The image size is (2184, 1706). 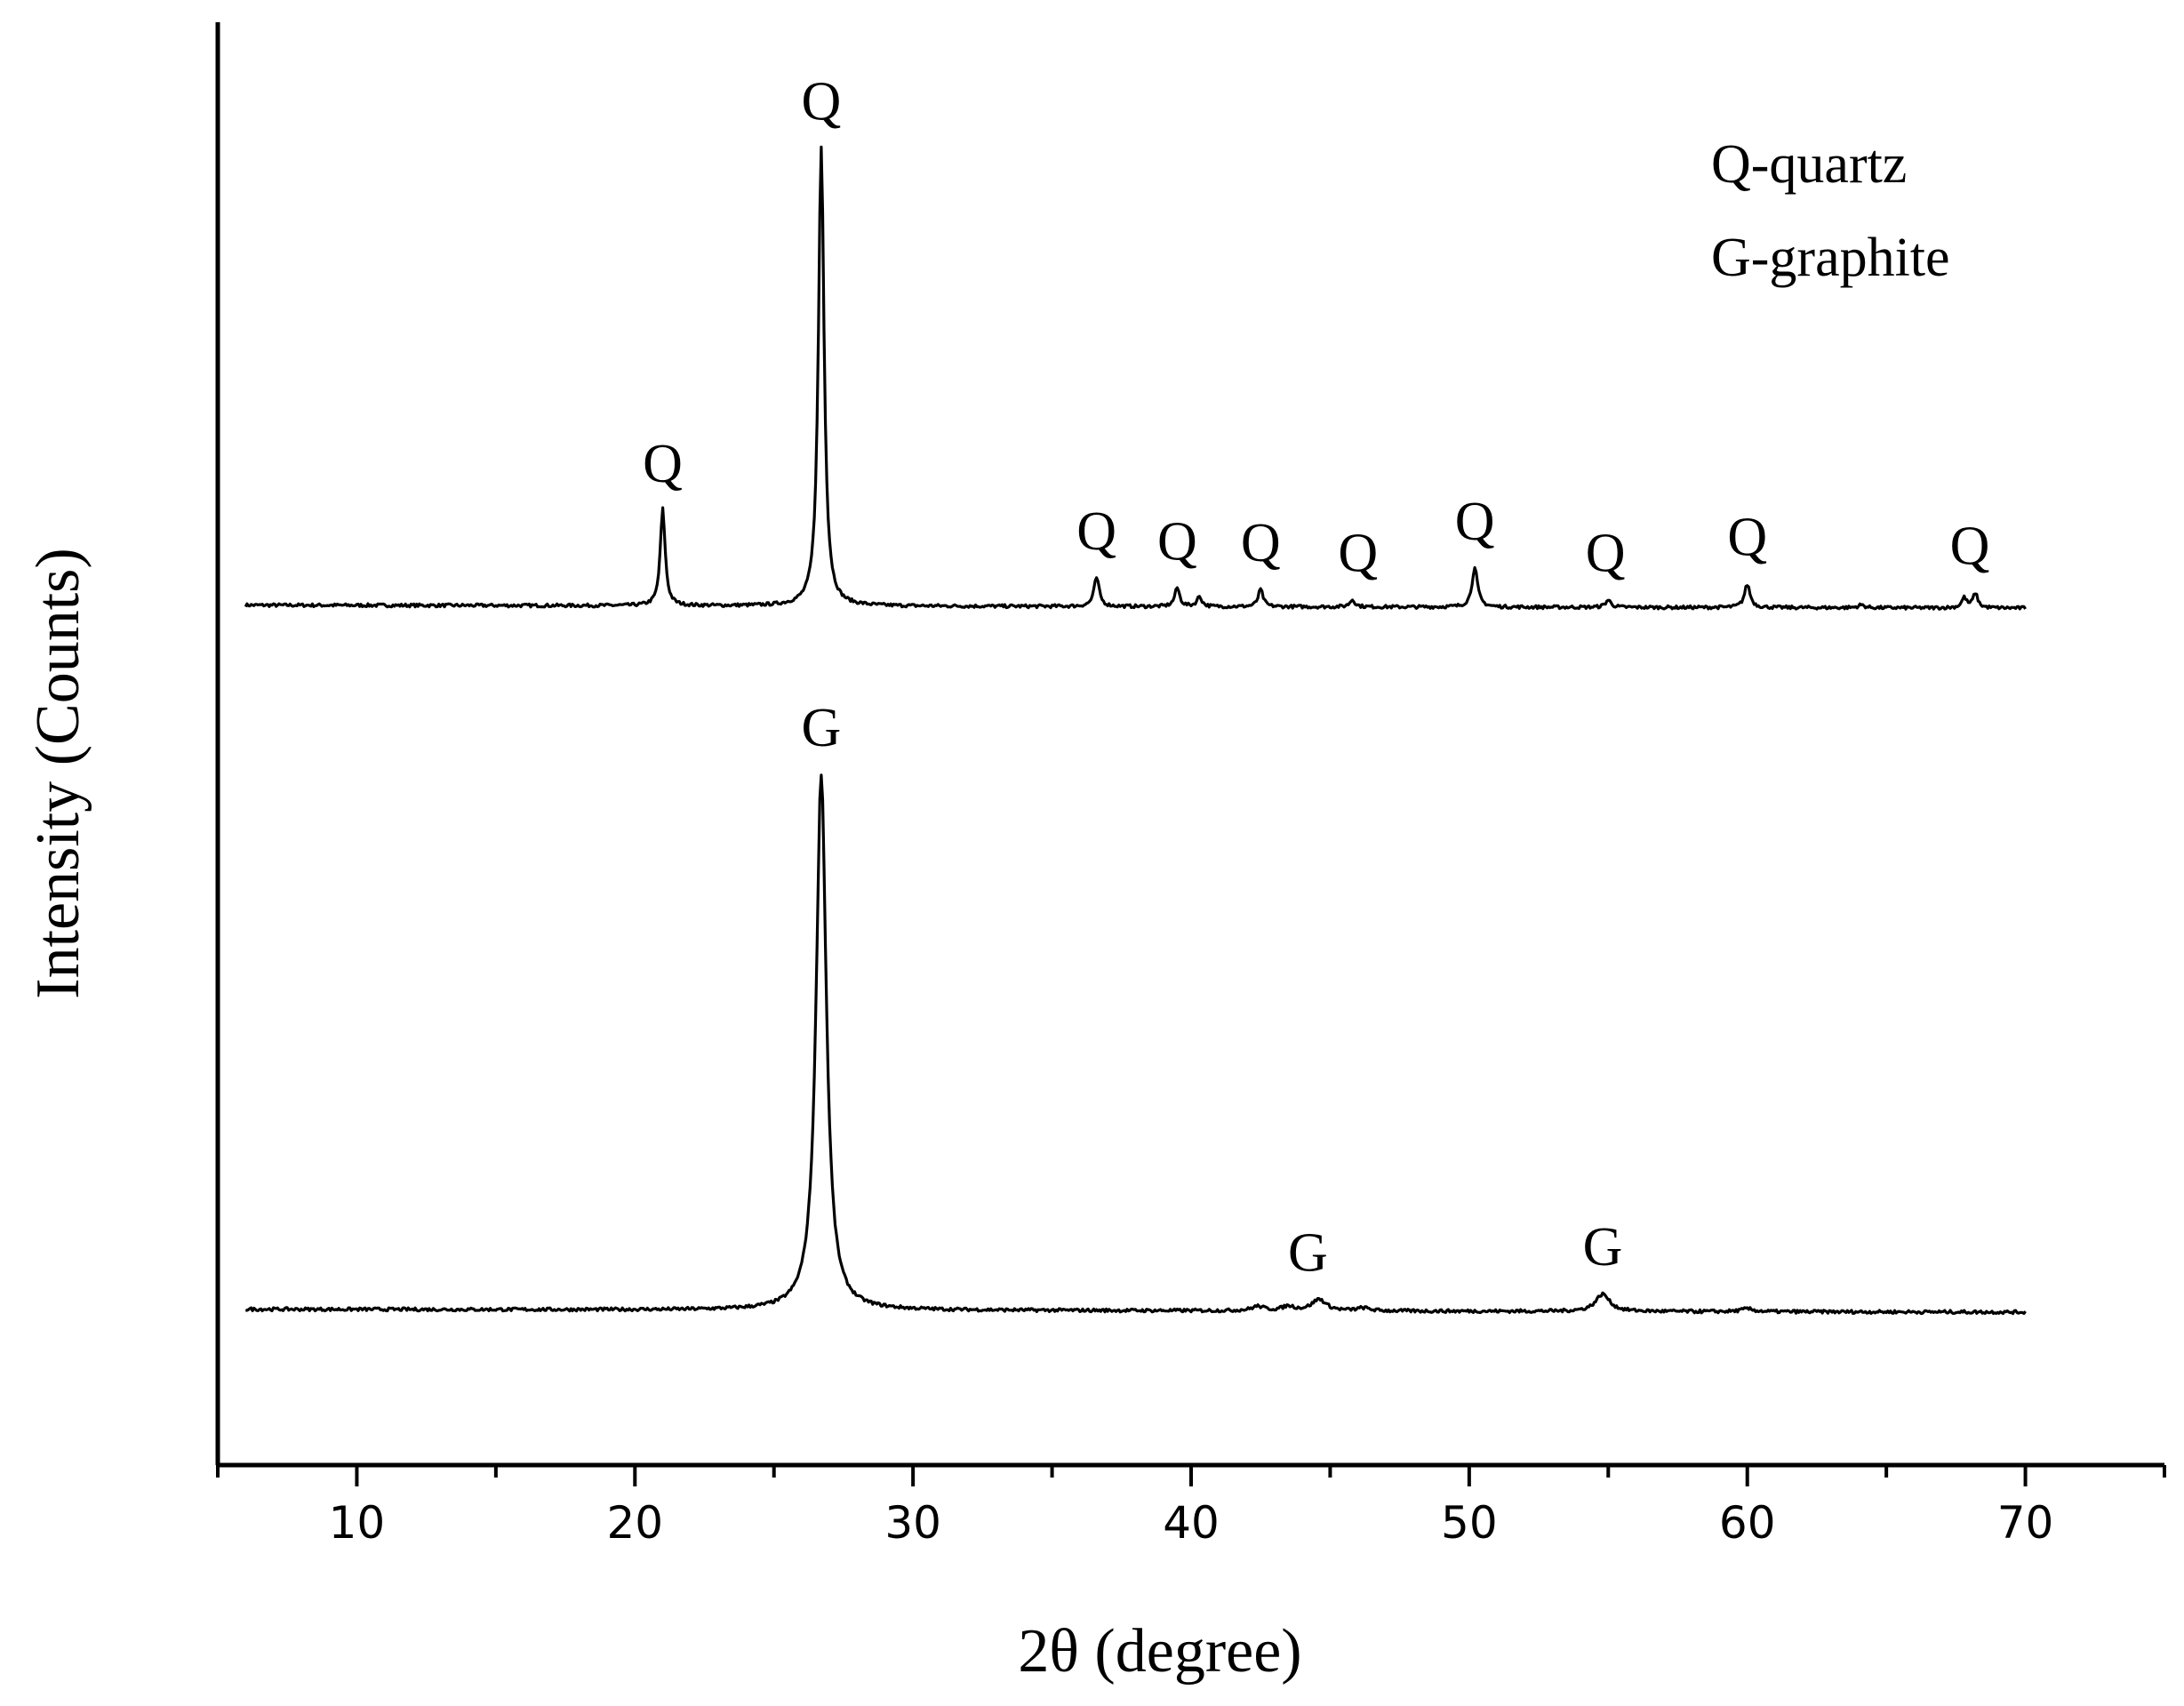 What do you see at coordinates (912, 1523) in the screenshot?
I see `x-tick-label: 30` at bounding box center [912, 1523].